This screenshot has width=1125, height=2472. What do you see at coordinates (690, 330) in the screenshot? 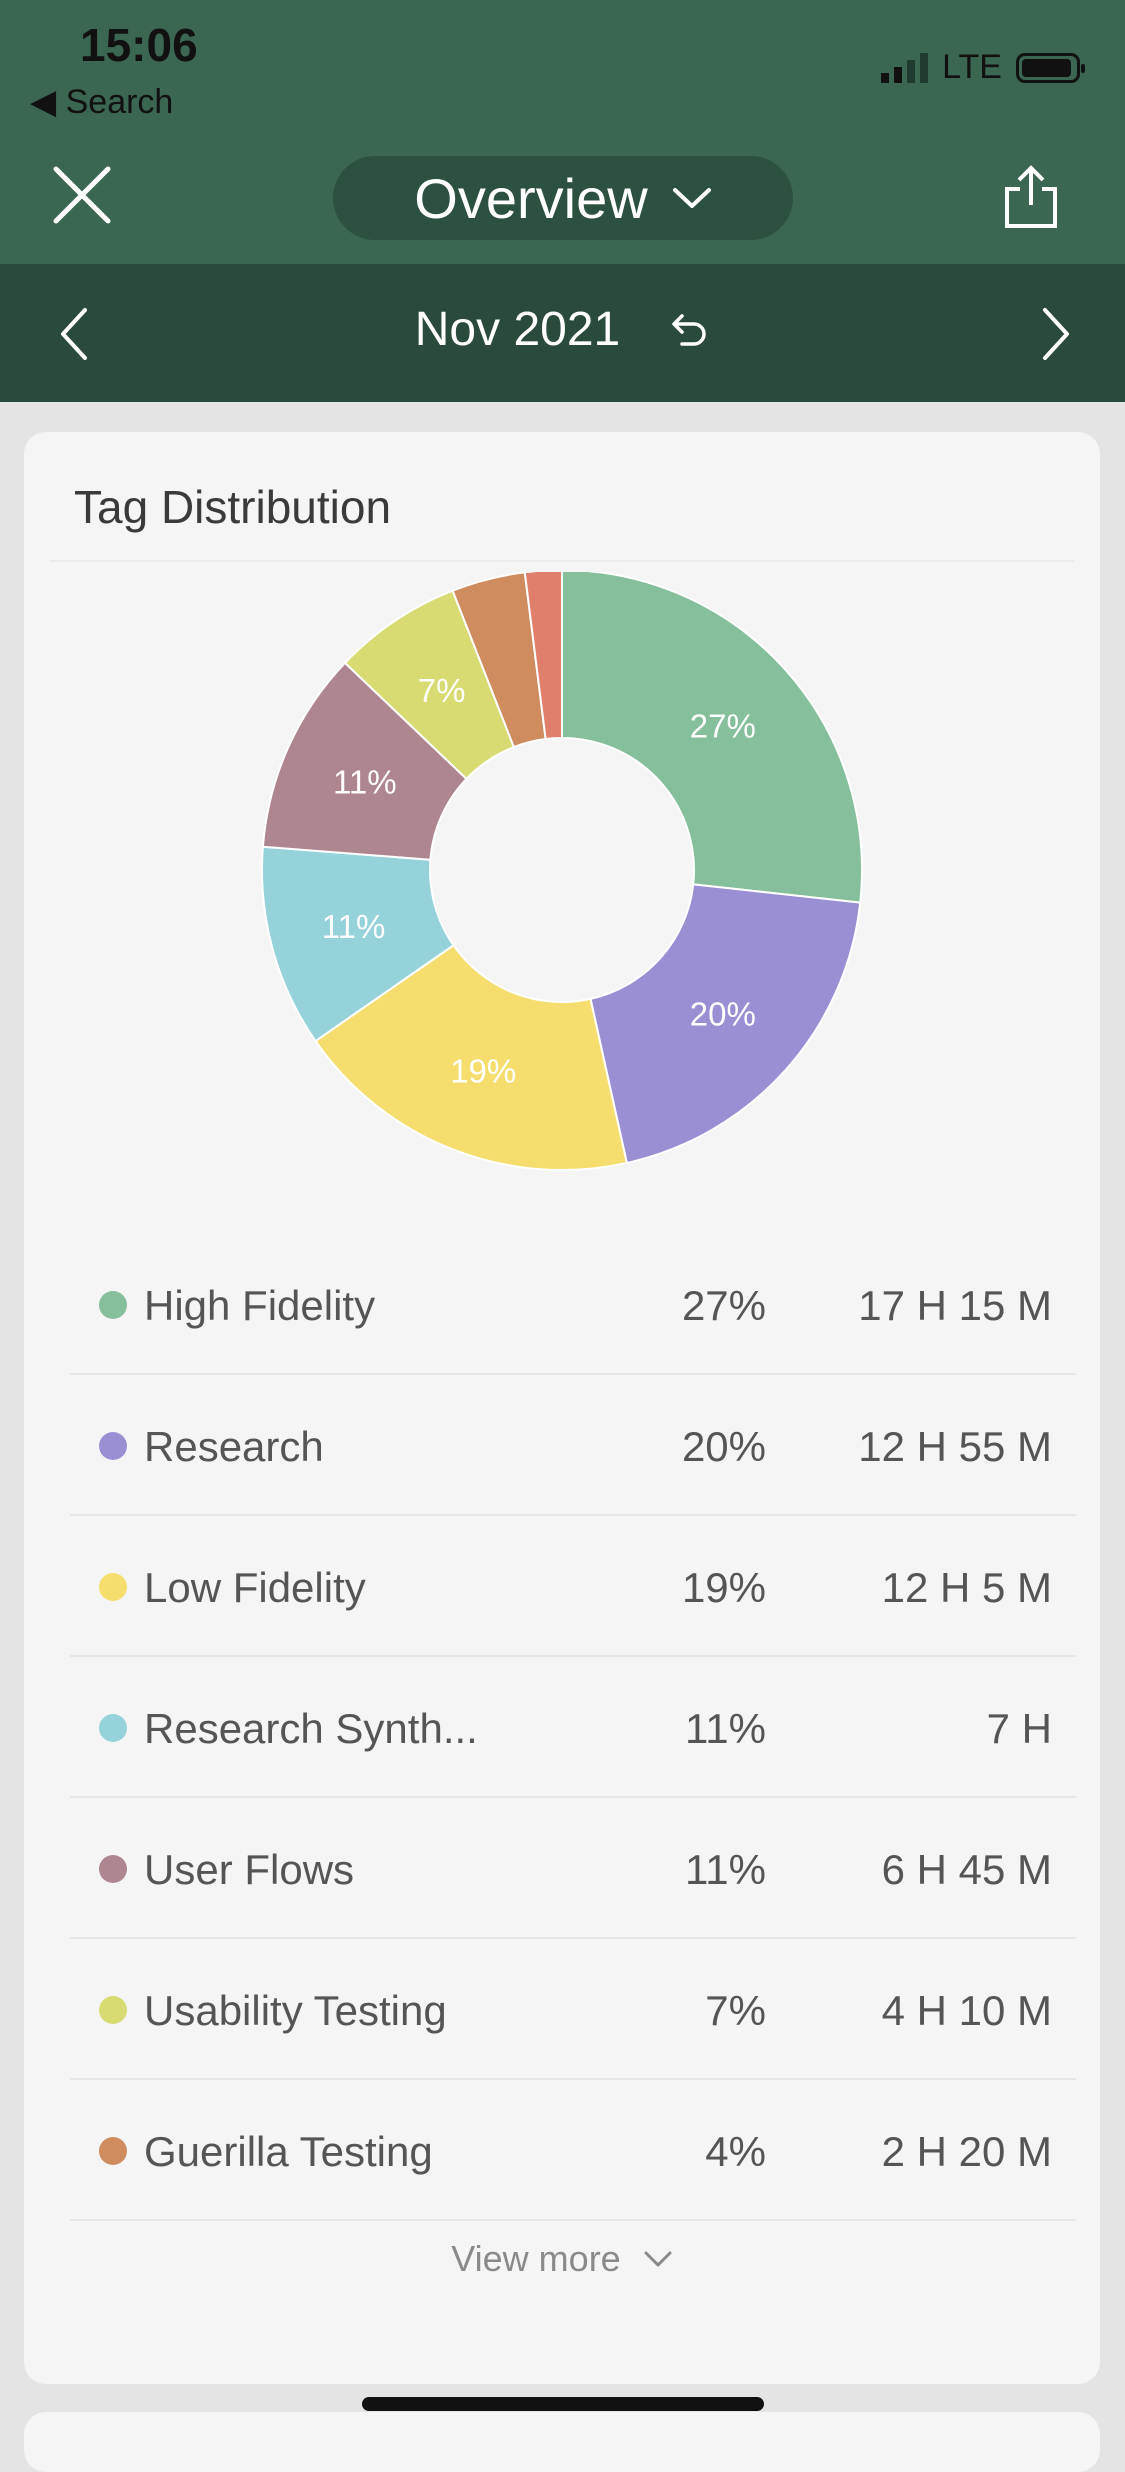
I see `reset-date-icon` at bounding box center [690, 330].